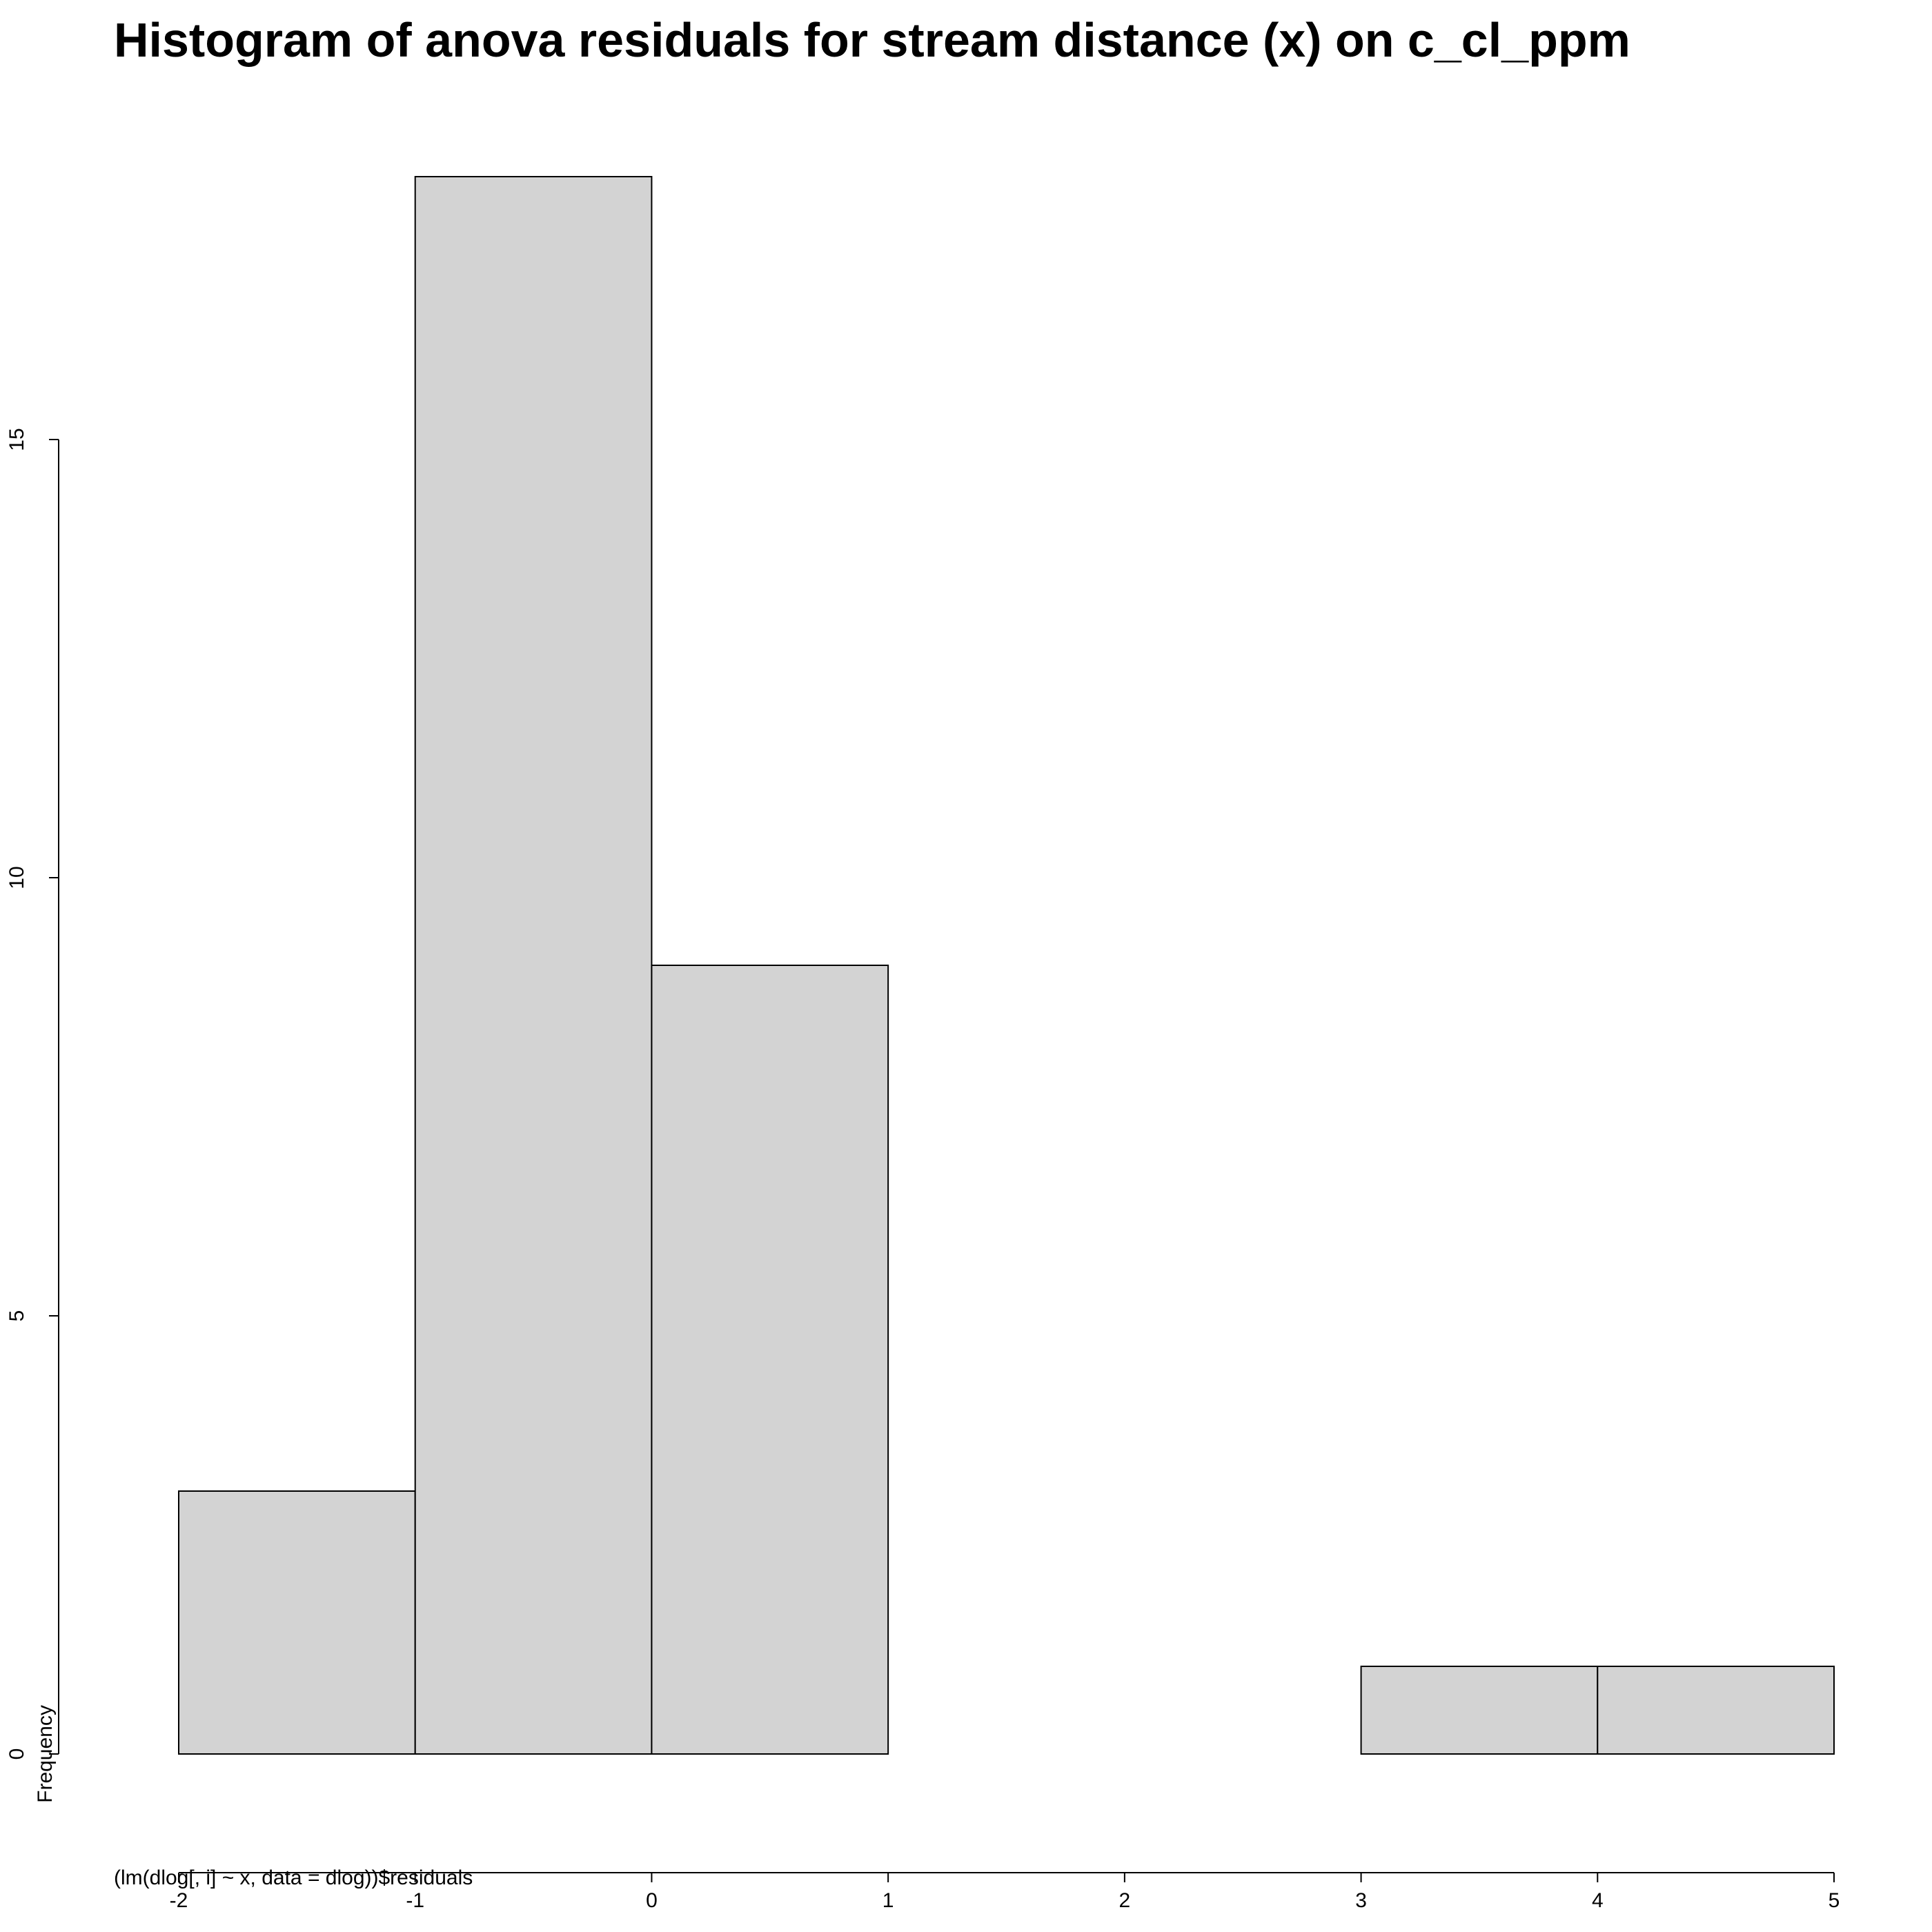 This screenshot has height=1932, width=1932. What do you see at coordinates (1598, 1900) in the screenshot?
I see `x-tick-label: 4` at bounding box center [1598, 1900].